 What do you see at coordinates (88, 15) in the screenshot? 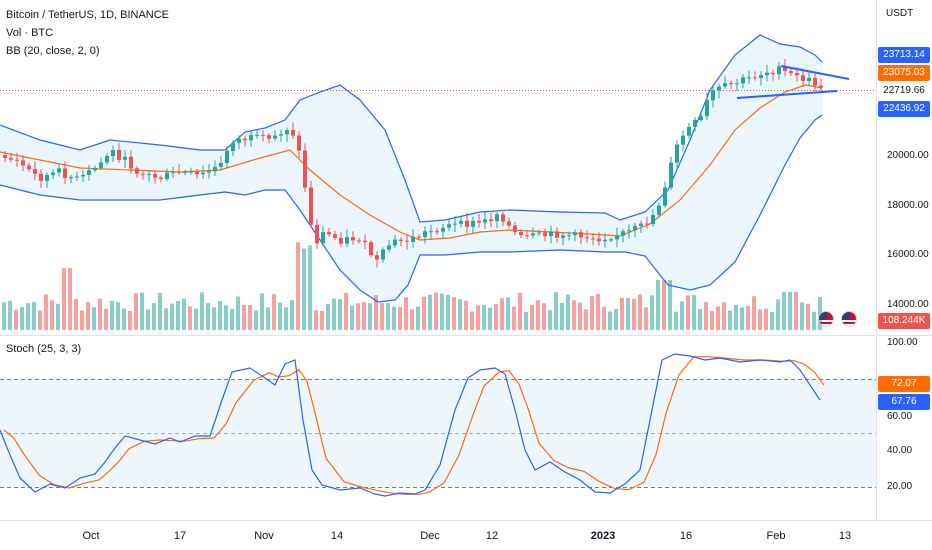
I see `symbol-legend: Bitcoin / TetherUS, 1D, BINANCE` at bounding box center [88, 15].